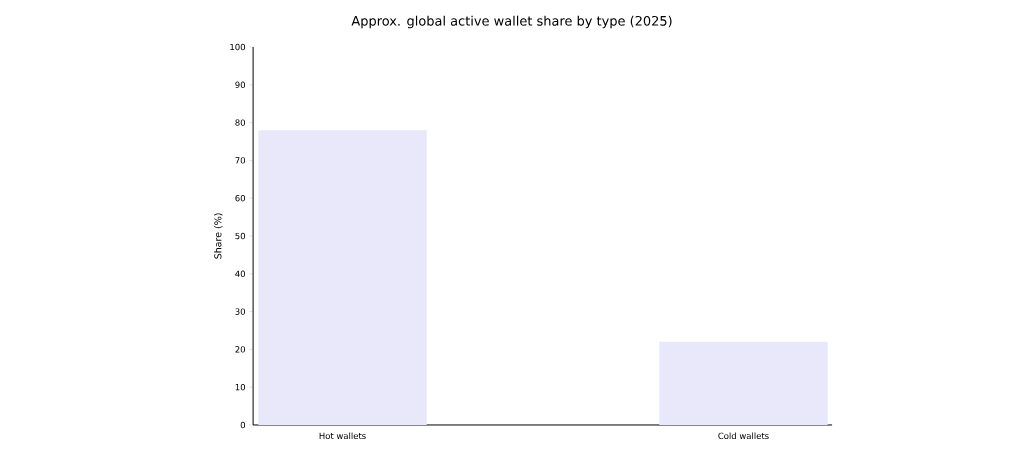  I want to click on y-tick-label: 100, so click(238, 47).